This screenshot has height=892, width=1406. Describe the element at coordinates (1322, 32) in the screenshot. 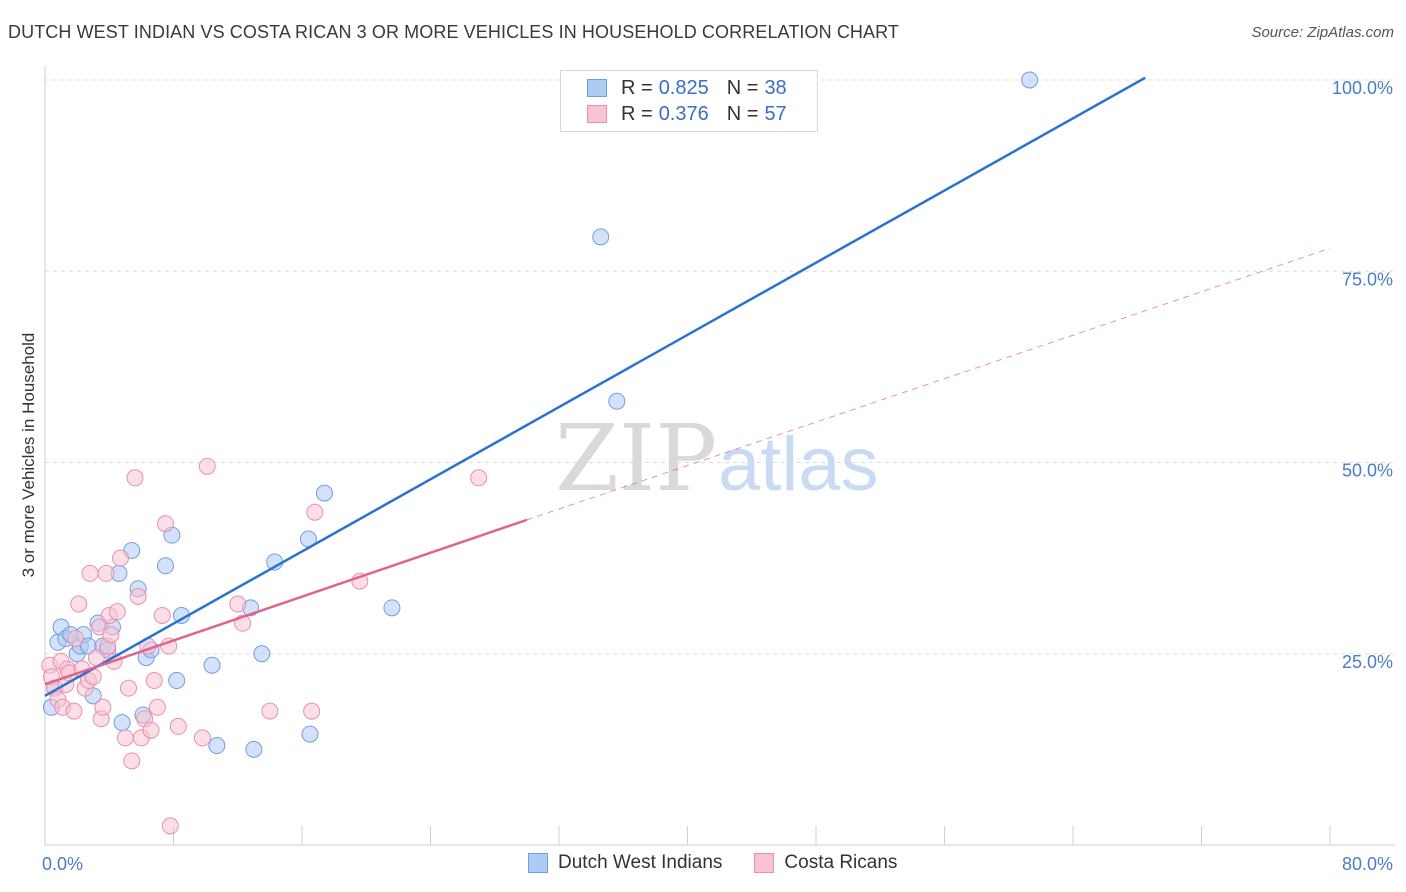

I see `source-label: Source: ZipAtlas.com` at that location.